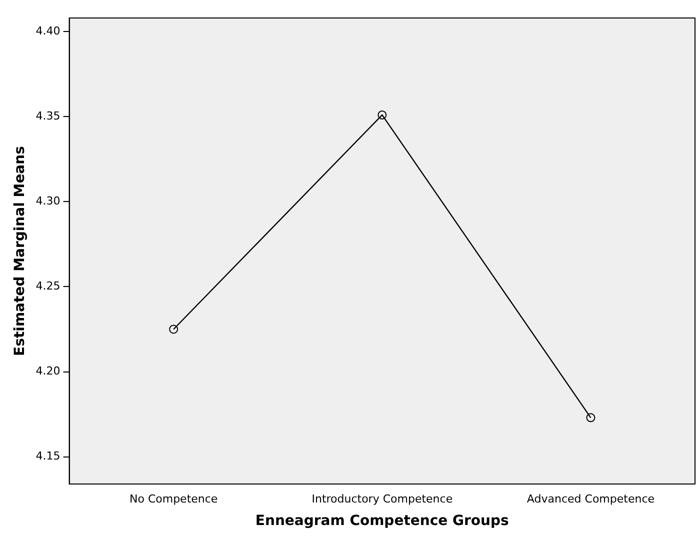 The width and height of the screenshot is (700, 542). I want to click on y-tick-label: 4.25, so click(48, 286).